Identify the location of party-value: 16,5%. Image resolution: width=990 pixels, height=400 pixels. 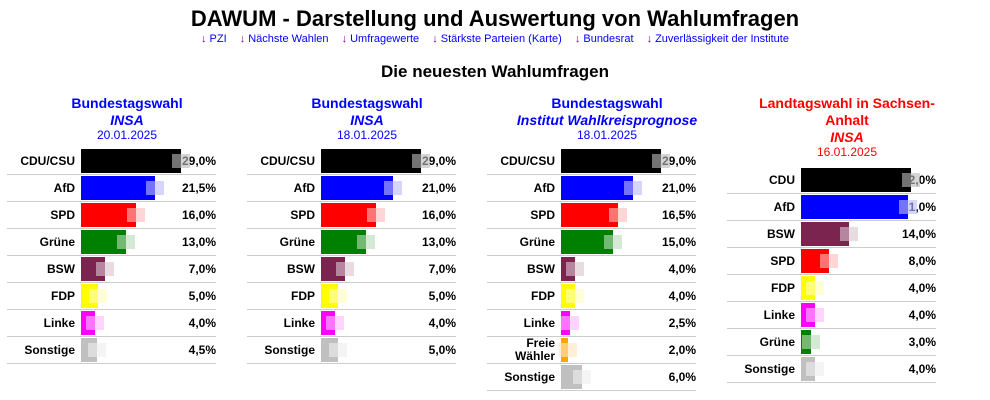
(678, 215).